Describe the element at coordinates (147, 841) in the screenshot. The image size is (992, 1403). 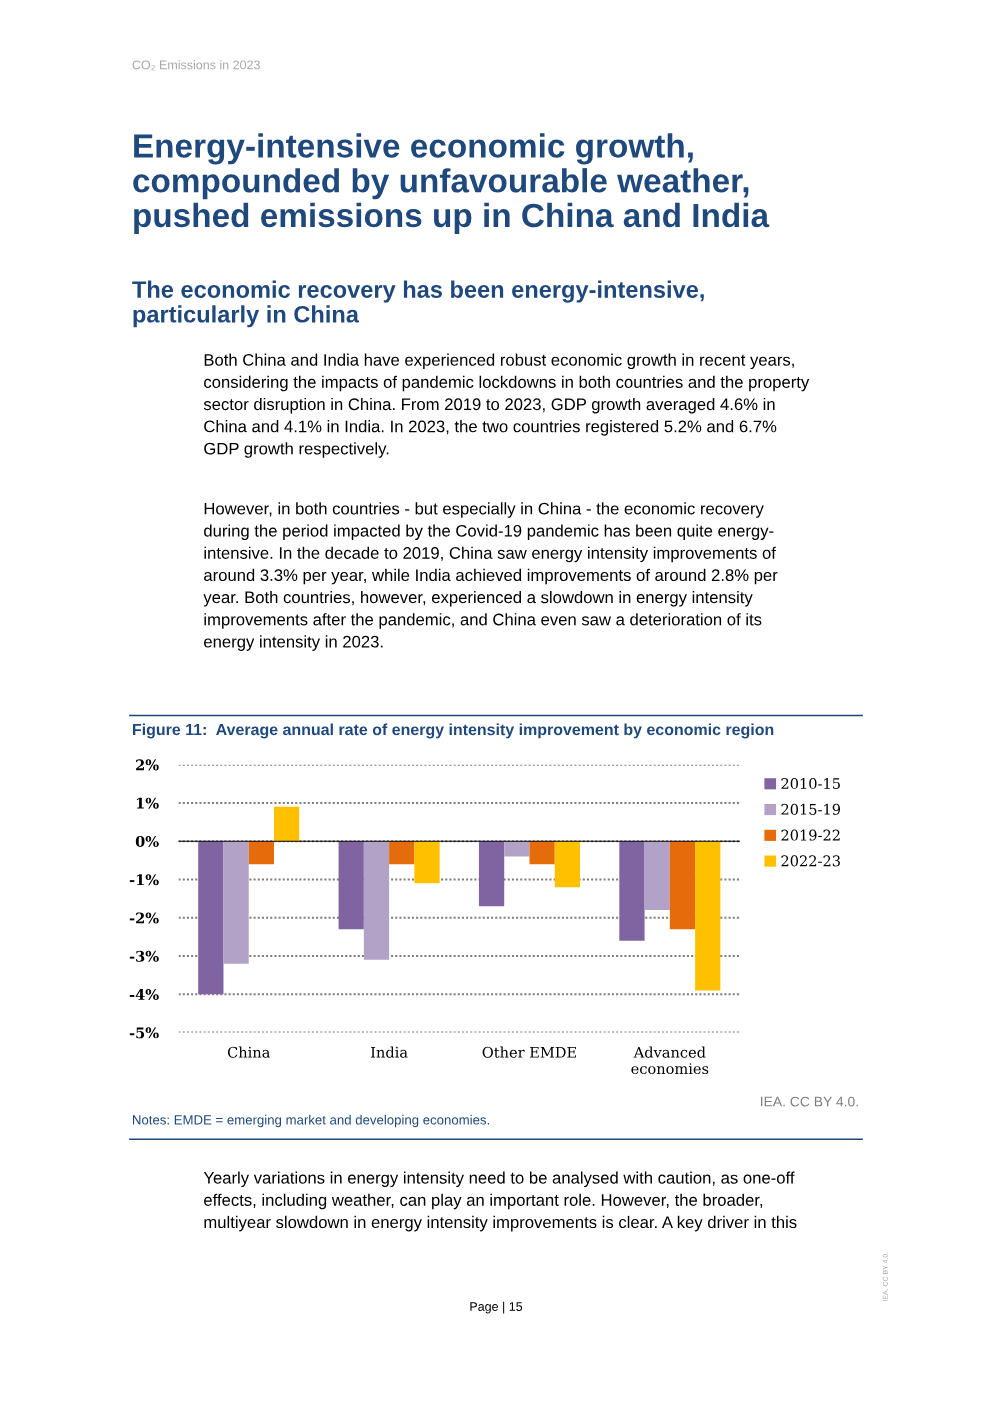
I see `y-tick-label: 0%` at that location.